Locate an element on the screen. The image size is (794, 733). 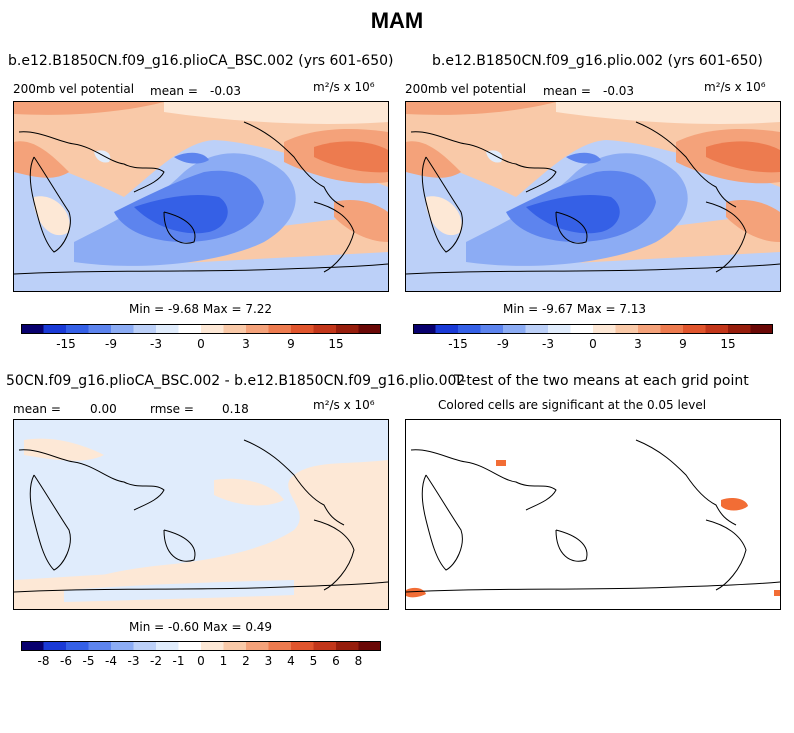
panel-2-variable: 200mb vel potential is located at coordinates (466, 89).